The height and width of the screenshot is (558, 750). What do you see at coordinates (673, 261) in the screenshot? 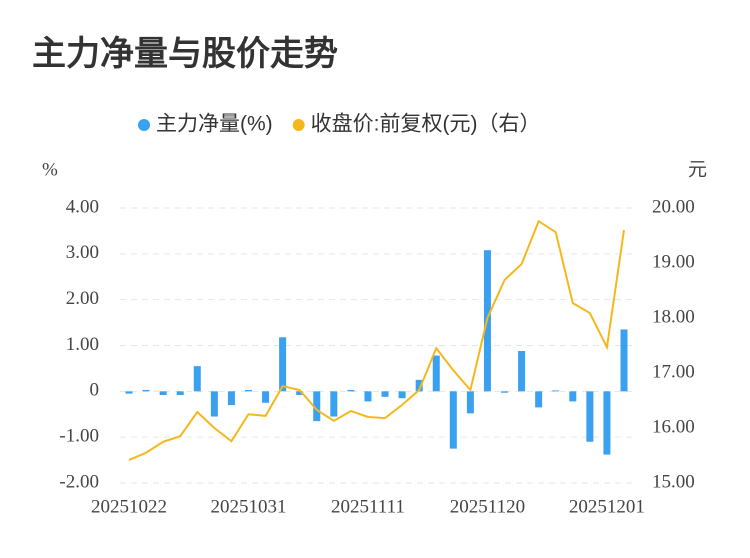
I see `y2-tick-label: 19.00` at bounding box center [673, 261].